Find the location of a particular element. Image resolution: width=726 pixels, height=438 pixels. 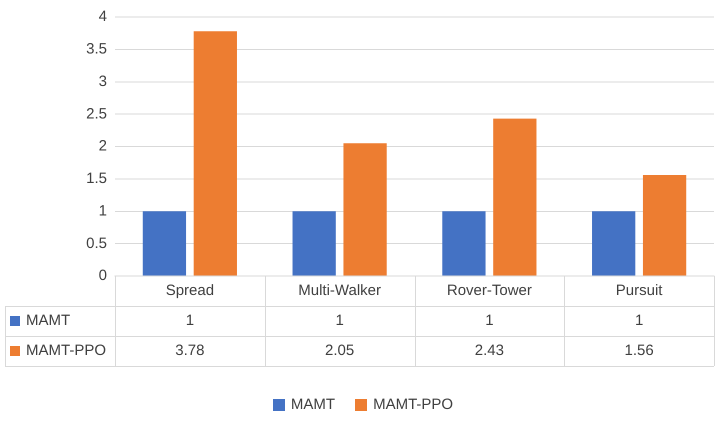

y-tick-label: 4 is located at coordinates (102, 17).